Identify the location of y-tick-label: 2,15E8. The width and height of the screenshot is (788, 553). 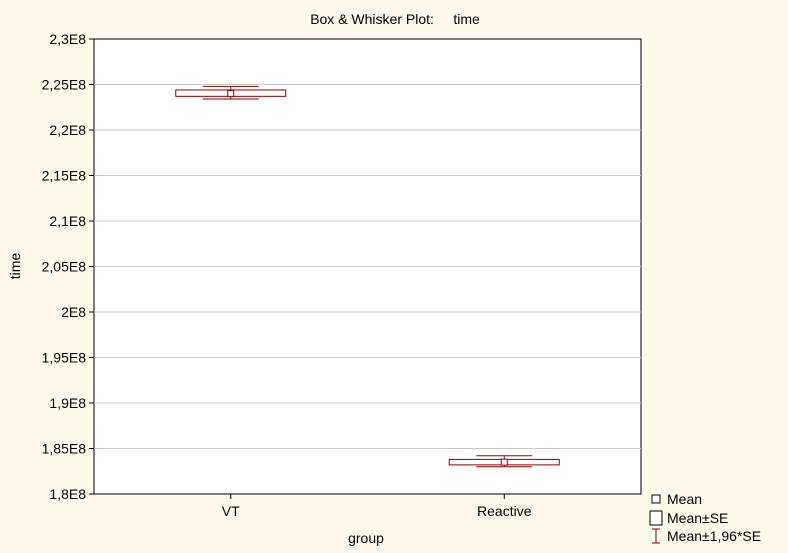
(64, 176).